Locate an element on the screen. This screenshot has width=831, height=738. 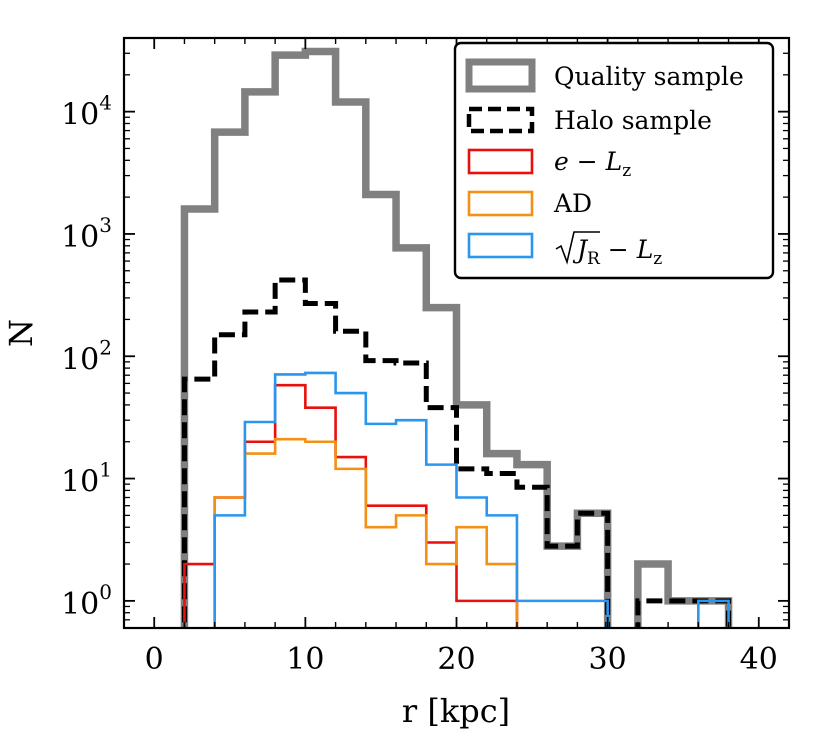
x-axis-title: r [kpc] is located at coordinates (456, 711).